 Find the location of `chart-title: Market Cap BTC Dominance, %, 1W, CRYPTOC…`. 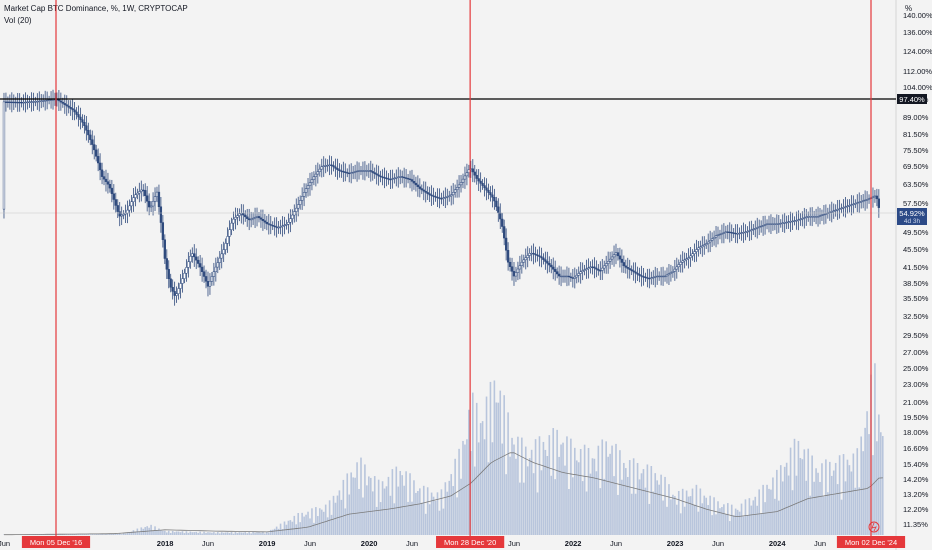

chart-title: Market Cap BTC Dominance, %, 1W, CRYPTOC… is located at coordinates (96, 8).